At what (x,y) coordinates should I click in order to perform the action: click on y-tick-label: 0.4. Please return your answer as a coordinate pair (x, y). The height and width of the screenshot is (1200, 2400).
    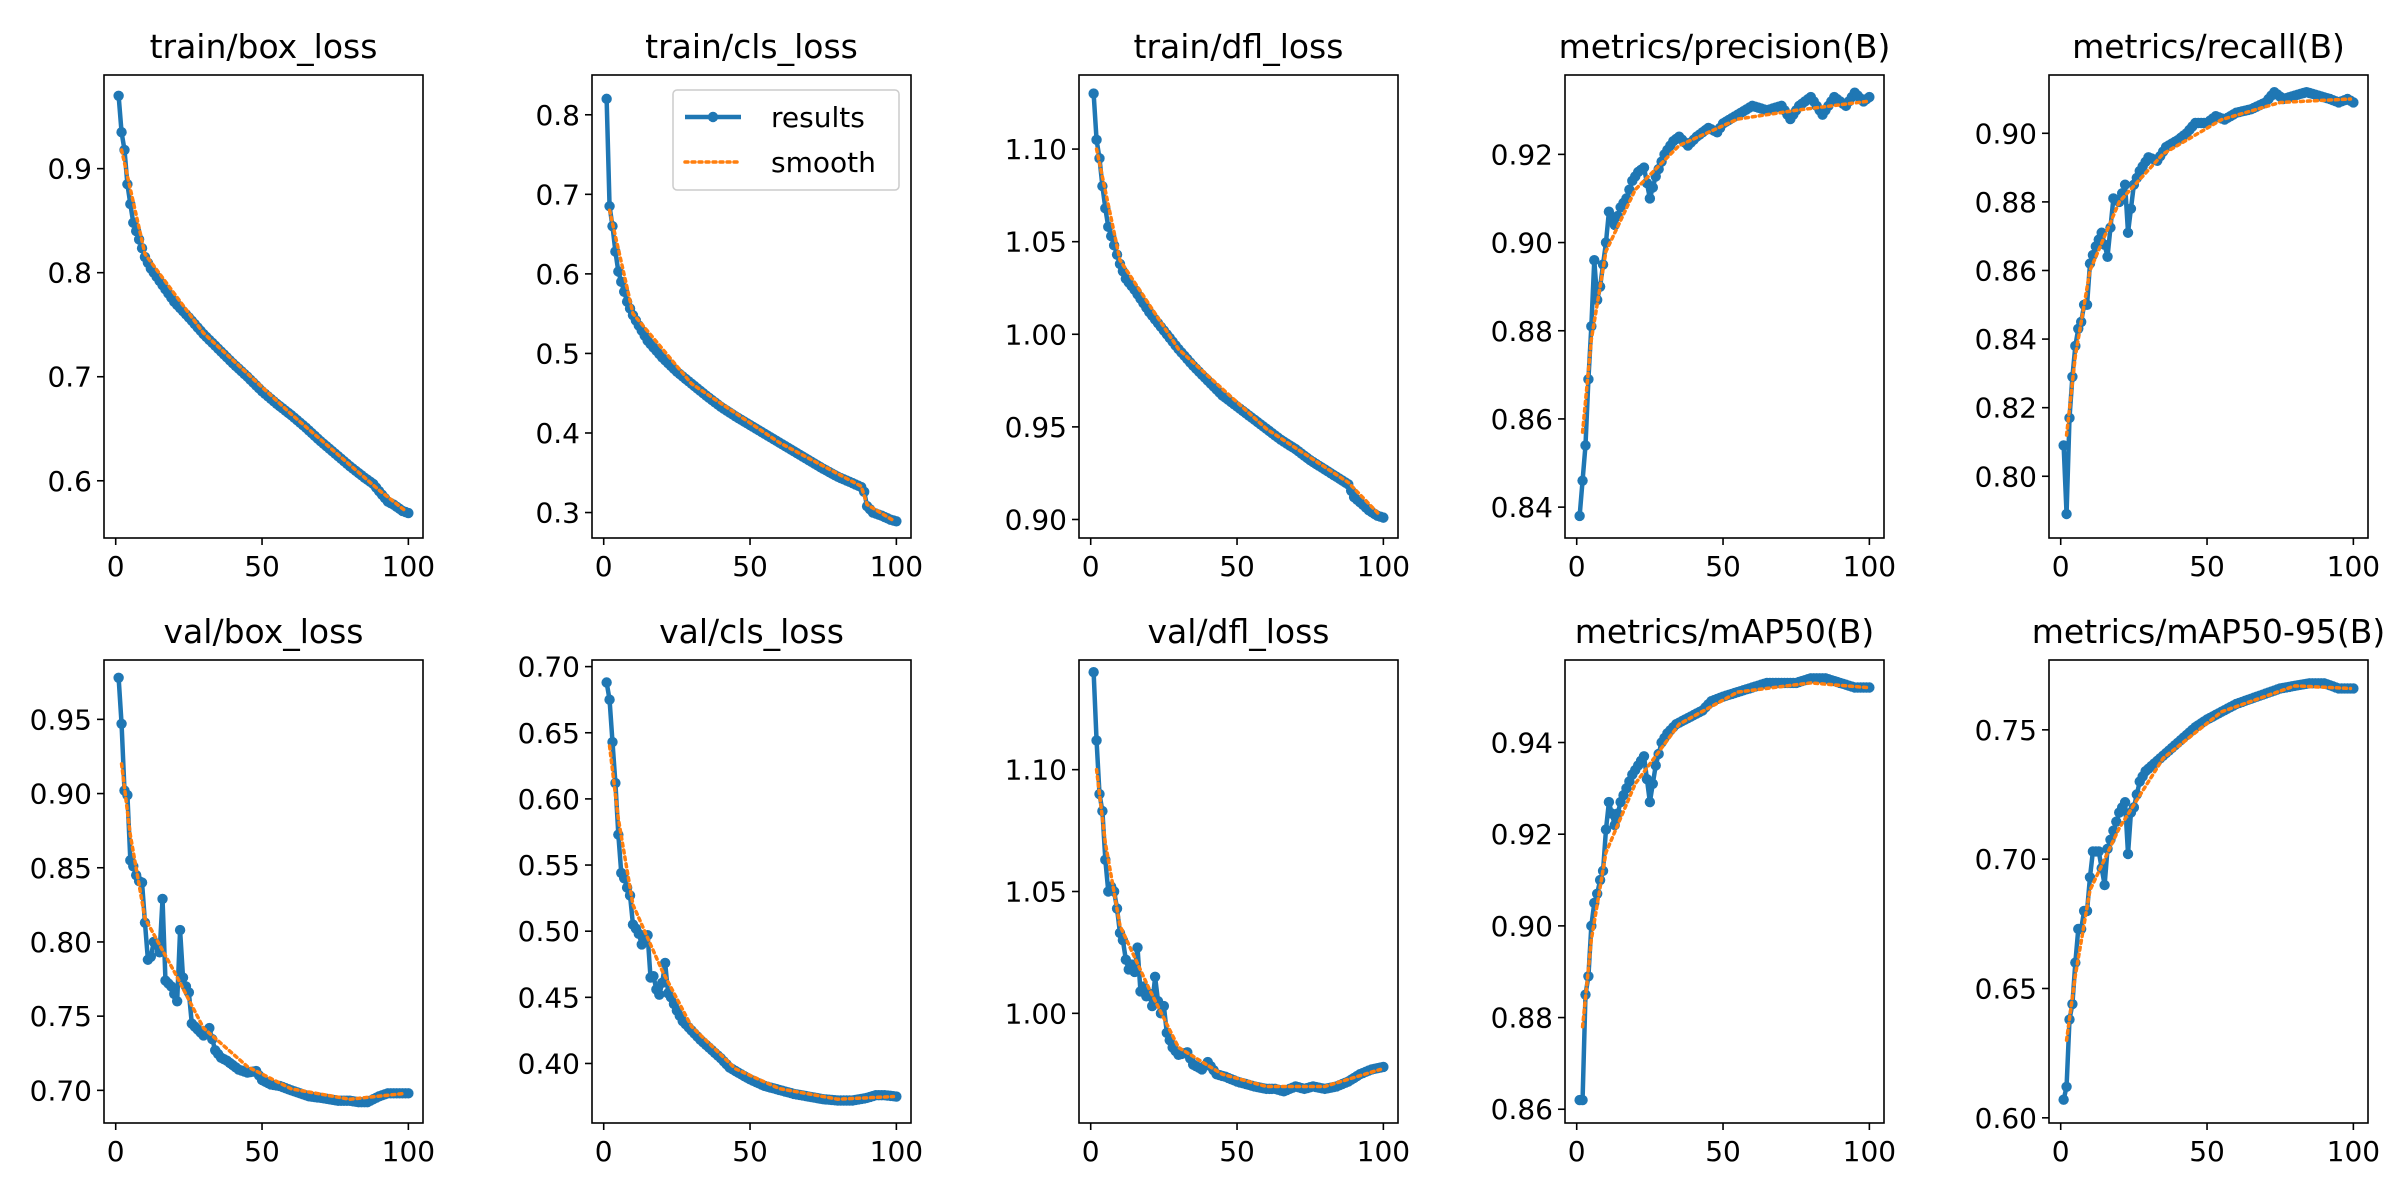
    Looking at the image, I should click on (557, 433).